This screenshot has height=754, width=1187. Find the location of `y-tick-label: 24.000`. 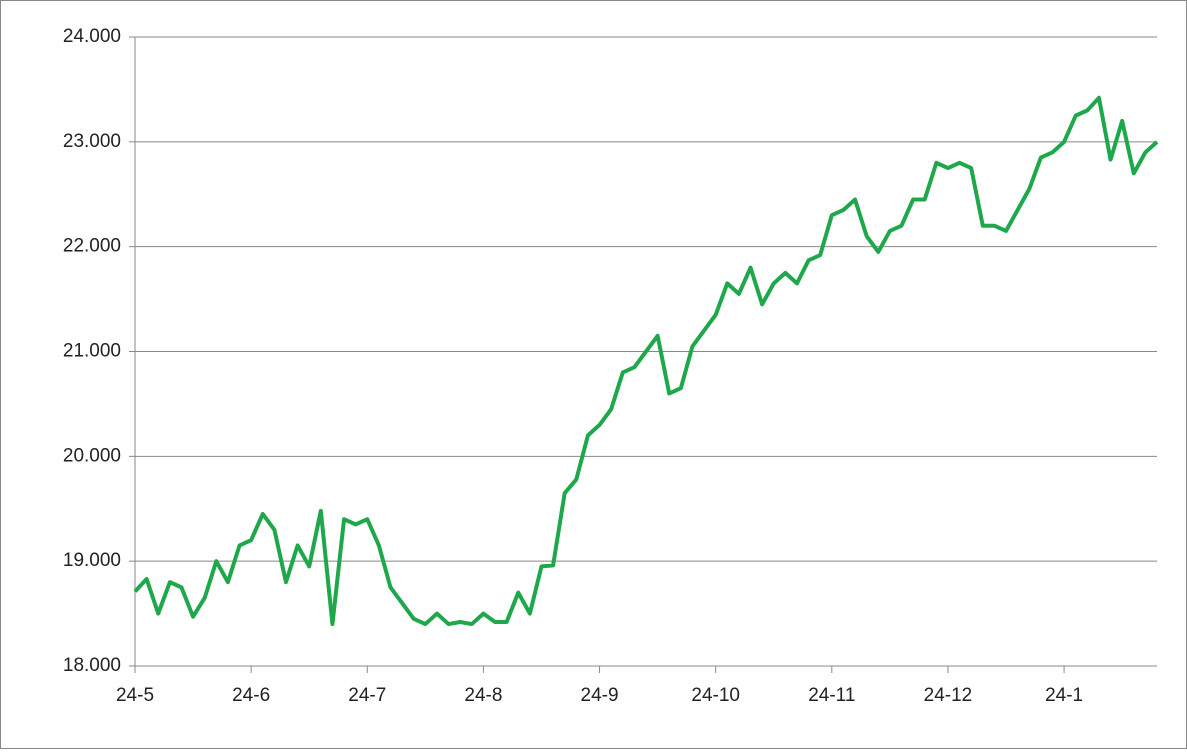

y-tick-label: 24.000 is located at coordinates (92, 36).